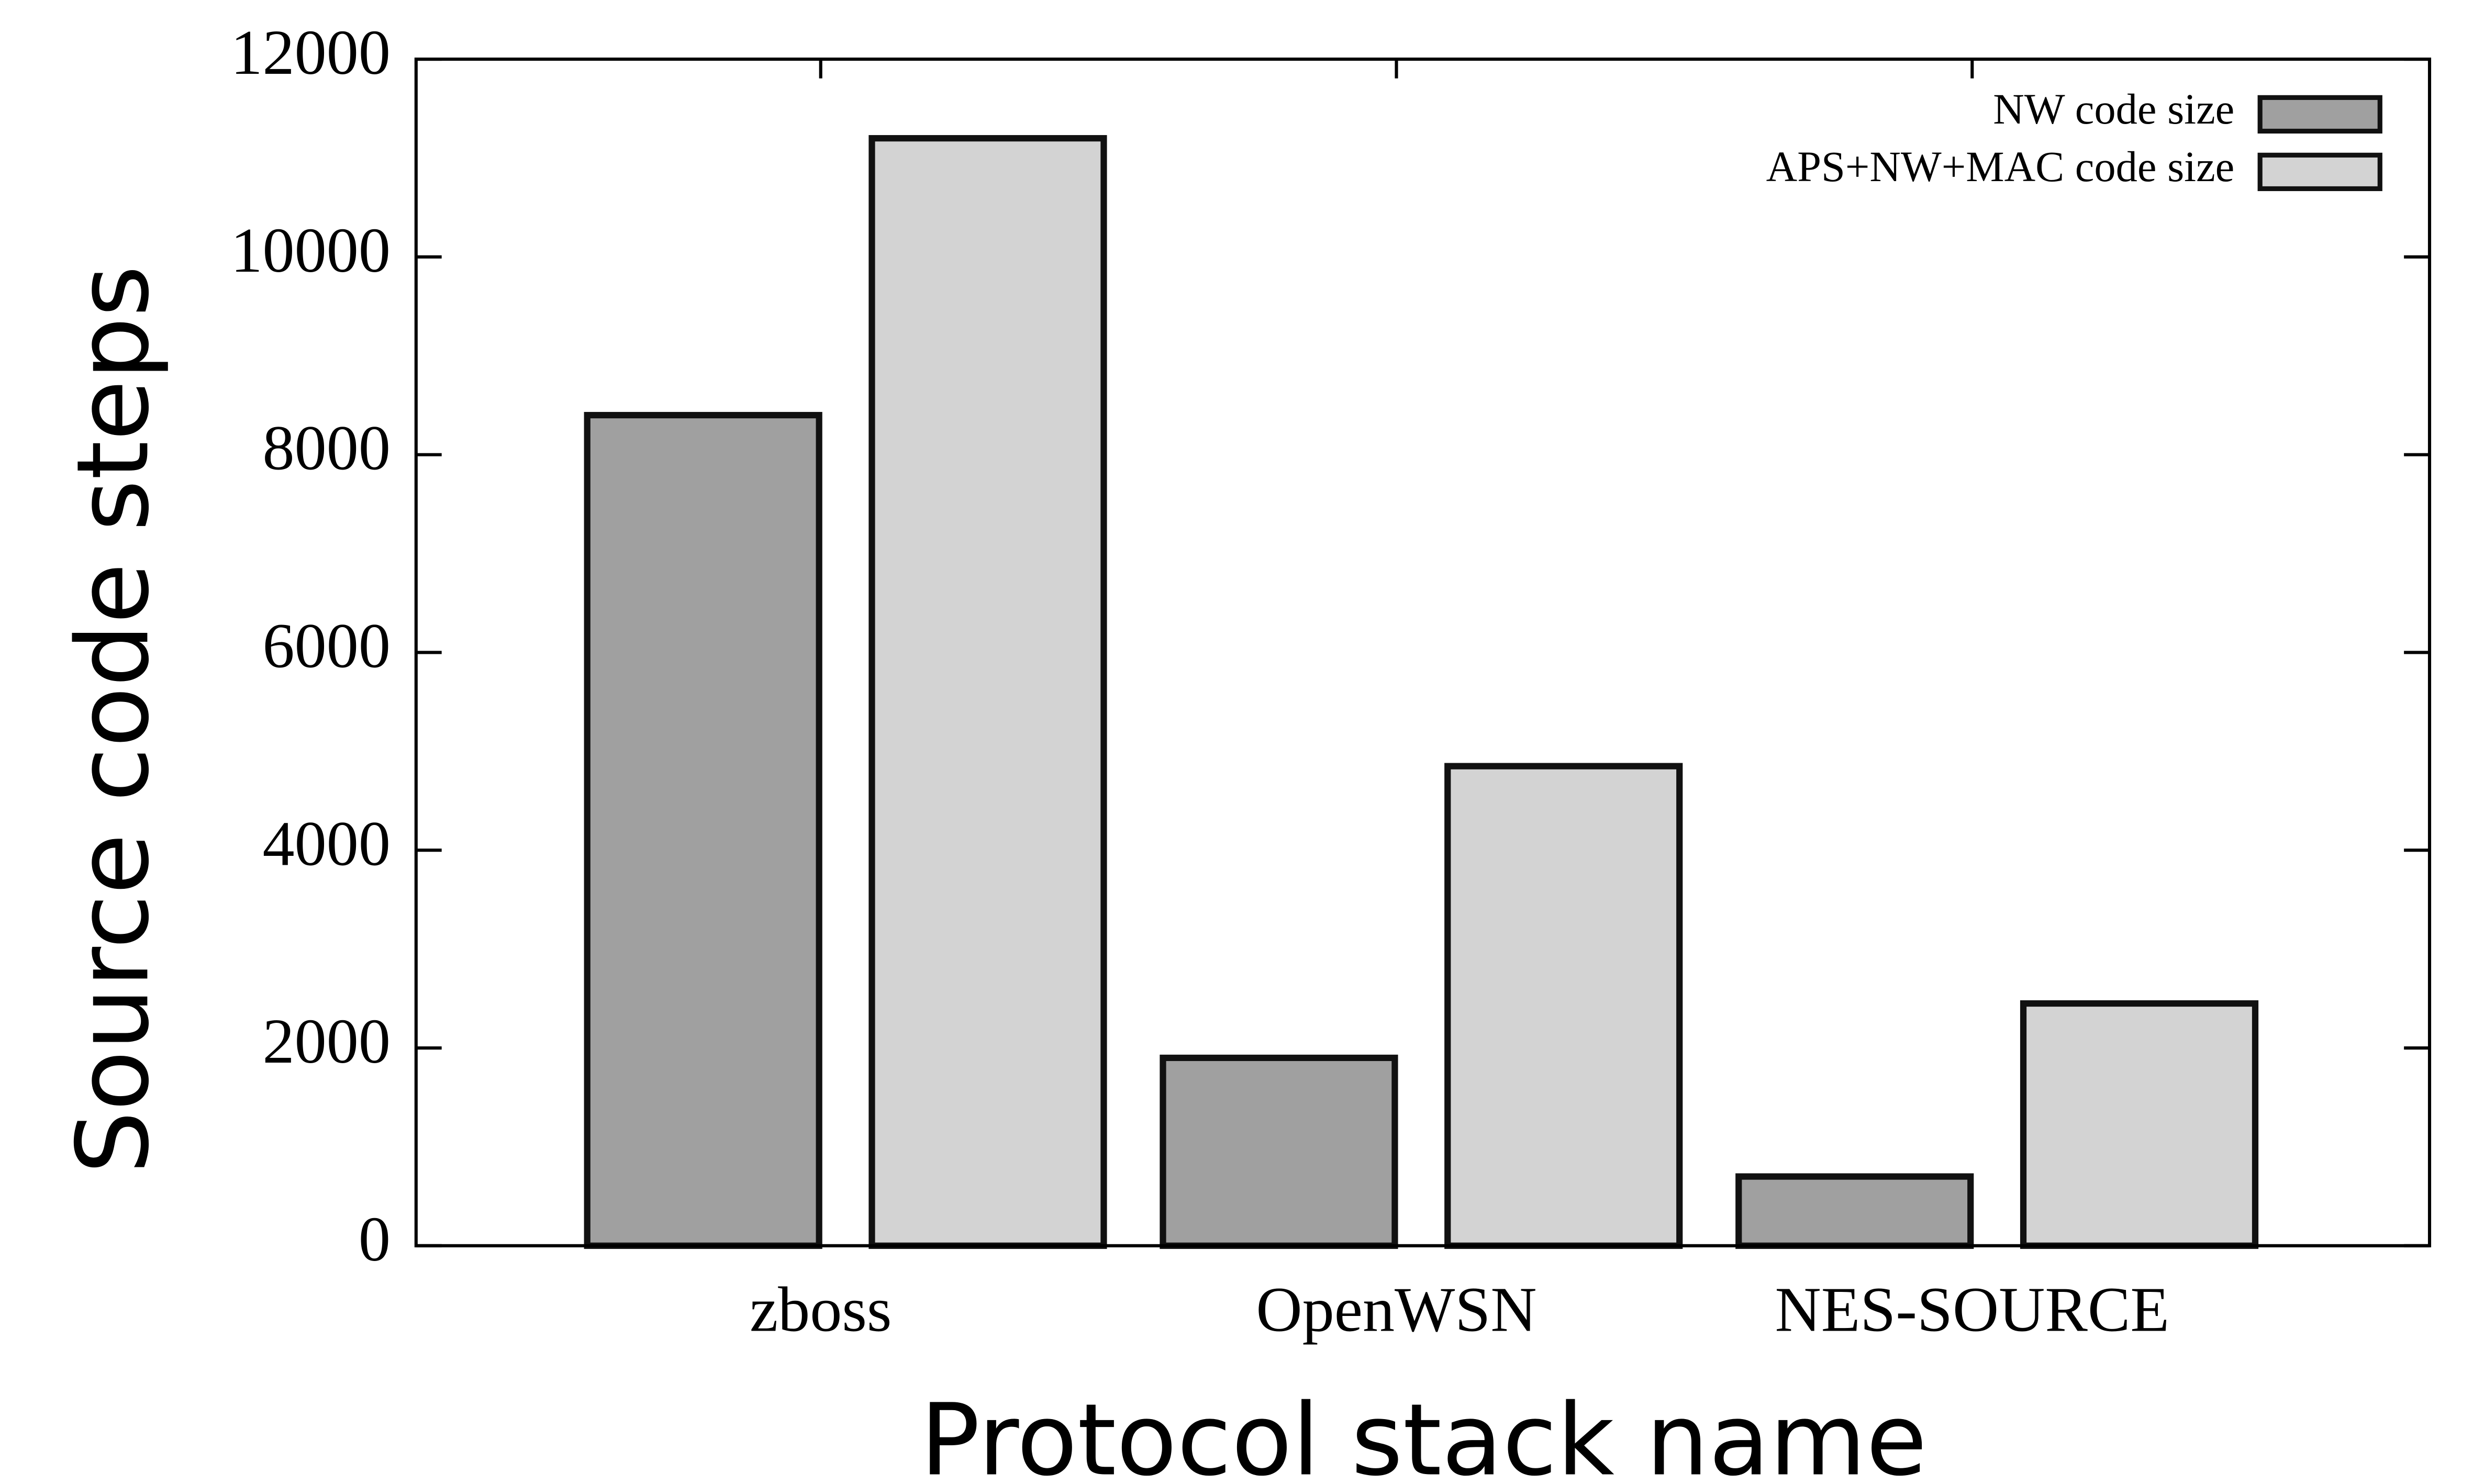  Describe the element at coordinates (1423, 1433) in the screenshot. I see `x-axis-title: Protocol stack name` at that location.